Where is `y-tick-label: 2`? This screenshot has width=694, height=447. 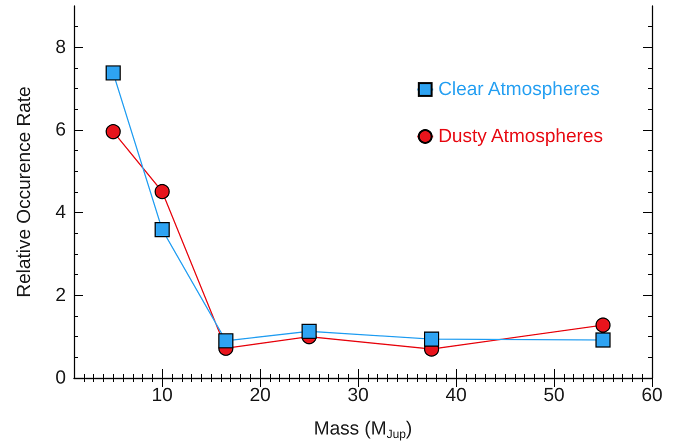 y-tick-label: 2 is located at coordinates (60, 295).